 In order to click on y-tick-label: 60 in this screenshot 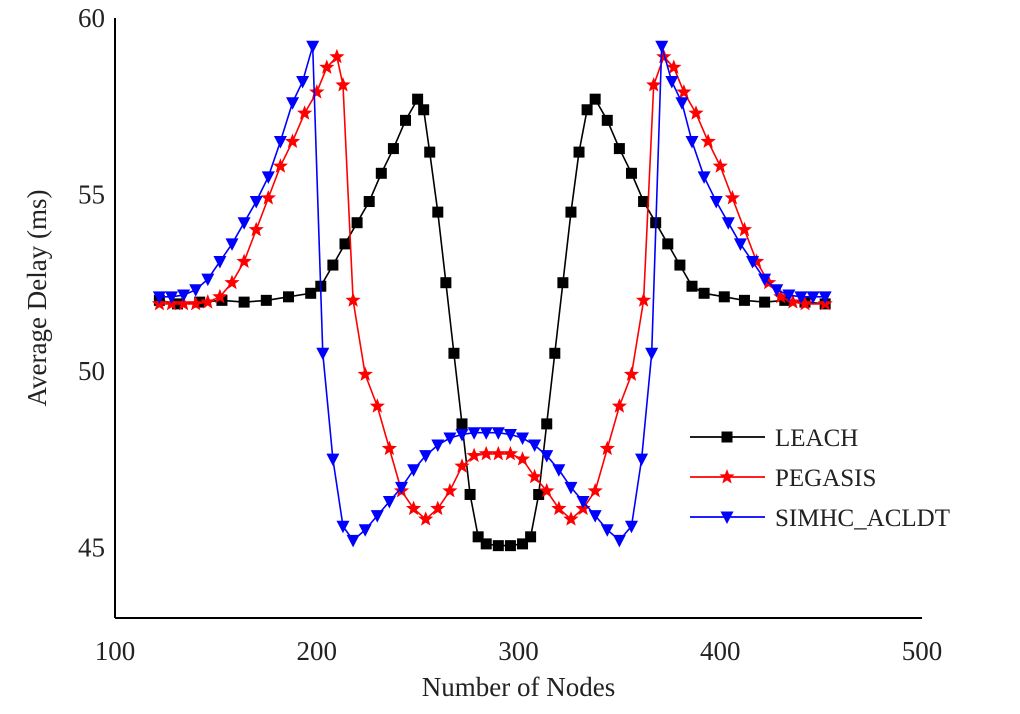, I will do `click(91, 18)`.